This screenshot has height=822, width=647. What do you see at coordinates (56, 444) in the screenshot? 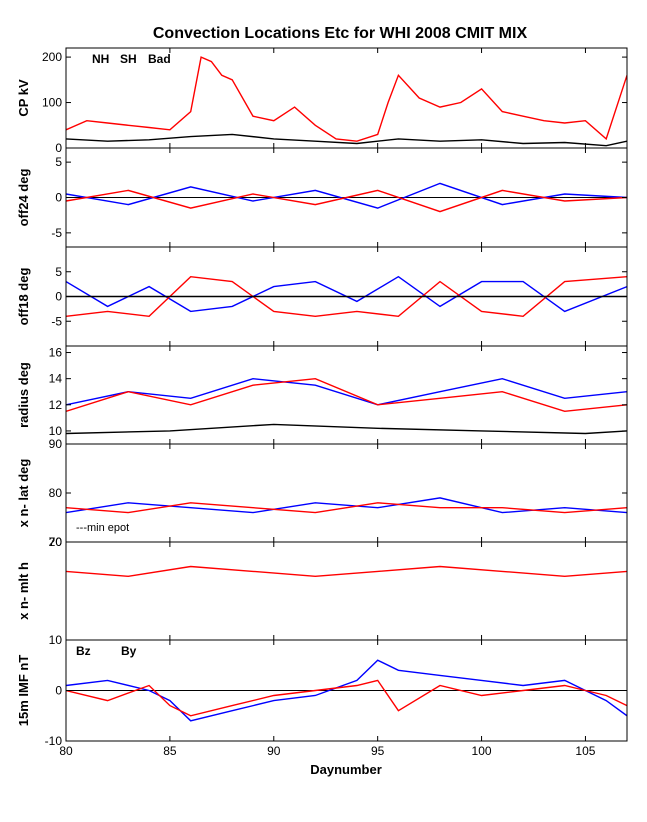
I see `y-tick-label: 90` at bounding box center [56, 444].